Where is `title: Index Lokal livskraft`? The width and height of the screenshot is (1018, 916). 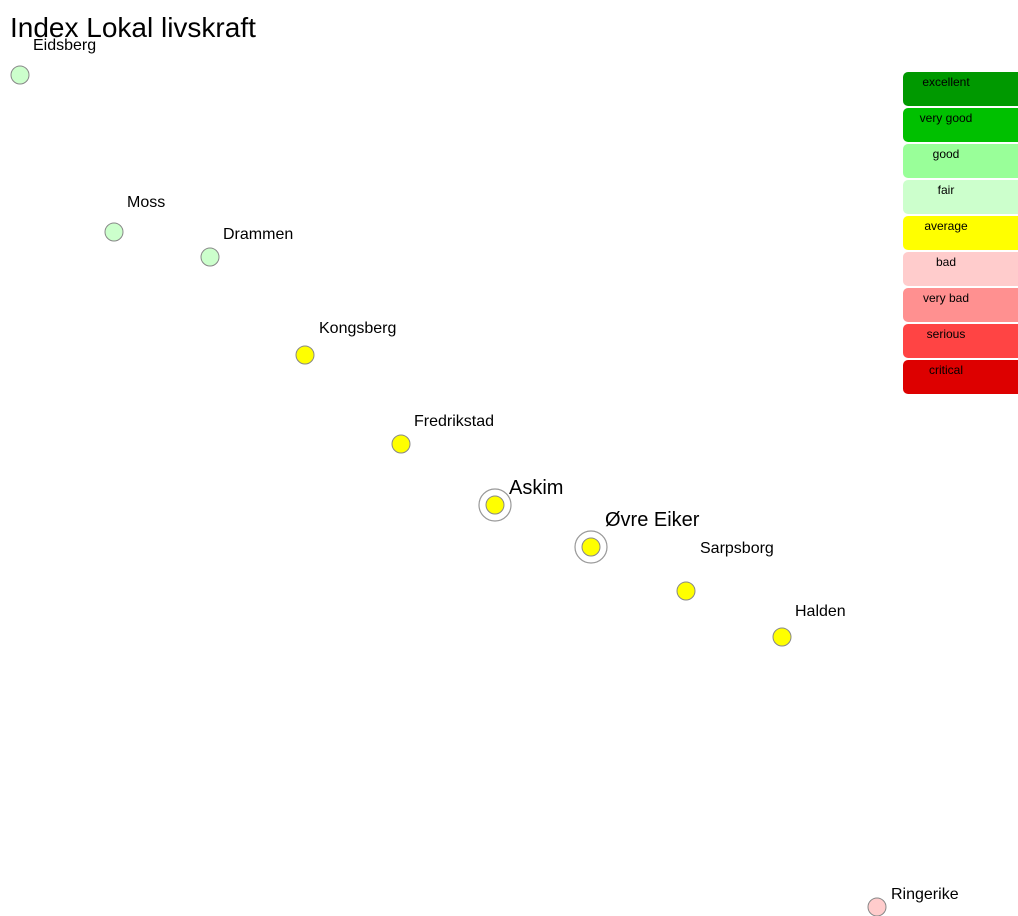
title: Index Lokal livskraft is located at coordinates (133, 27).